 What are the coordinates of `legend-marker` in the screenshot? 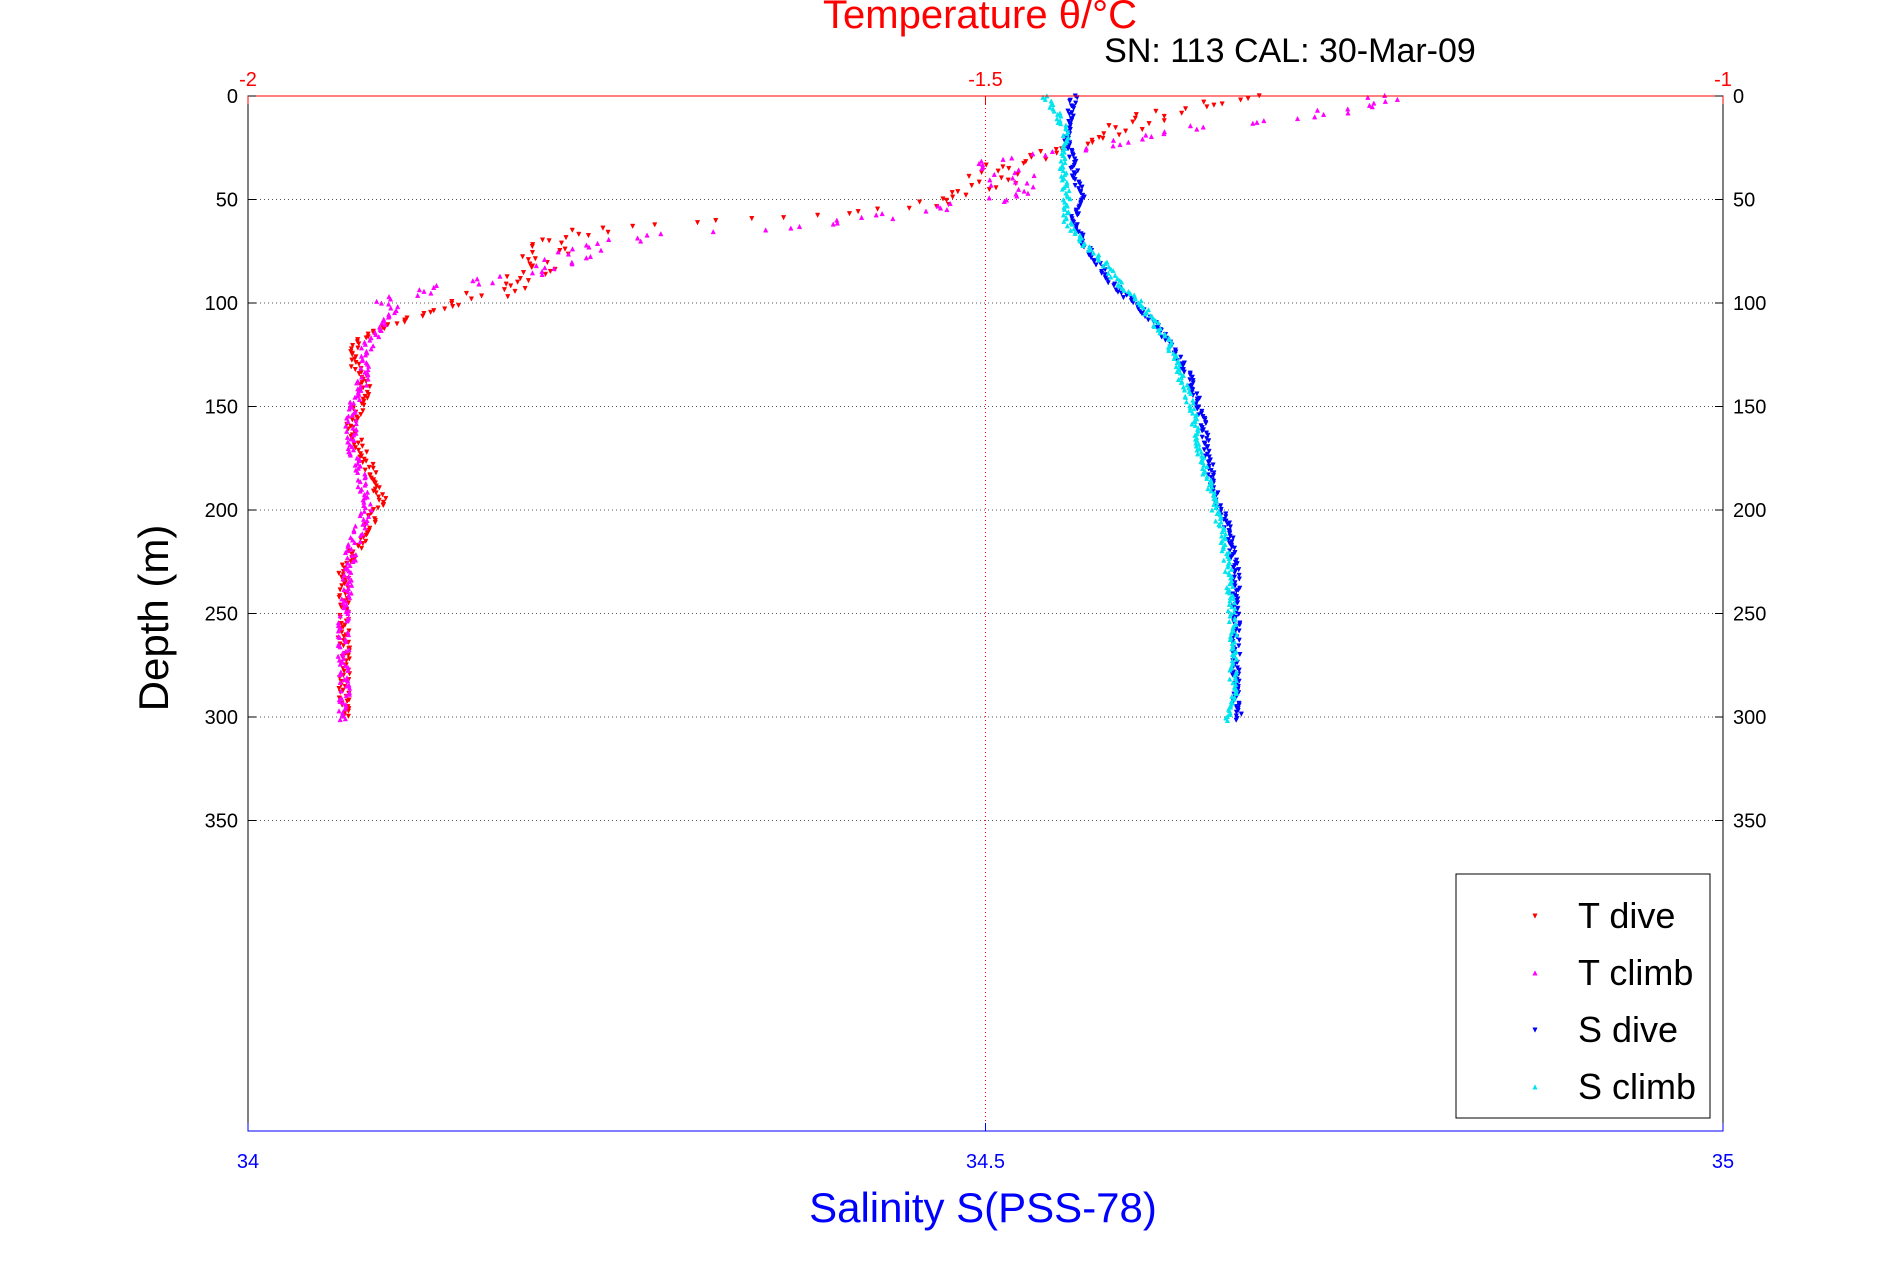 It's located at (1535, 973).